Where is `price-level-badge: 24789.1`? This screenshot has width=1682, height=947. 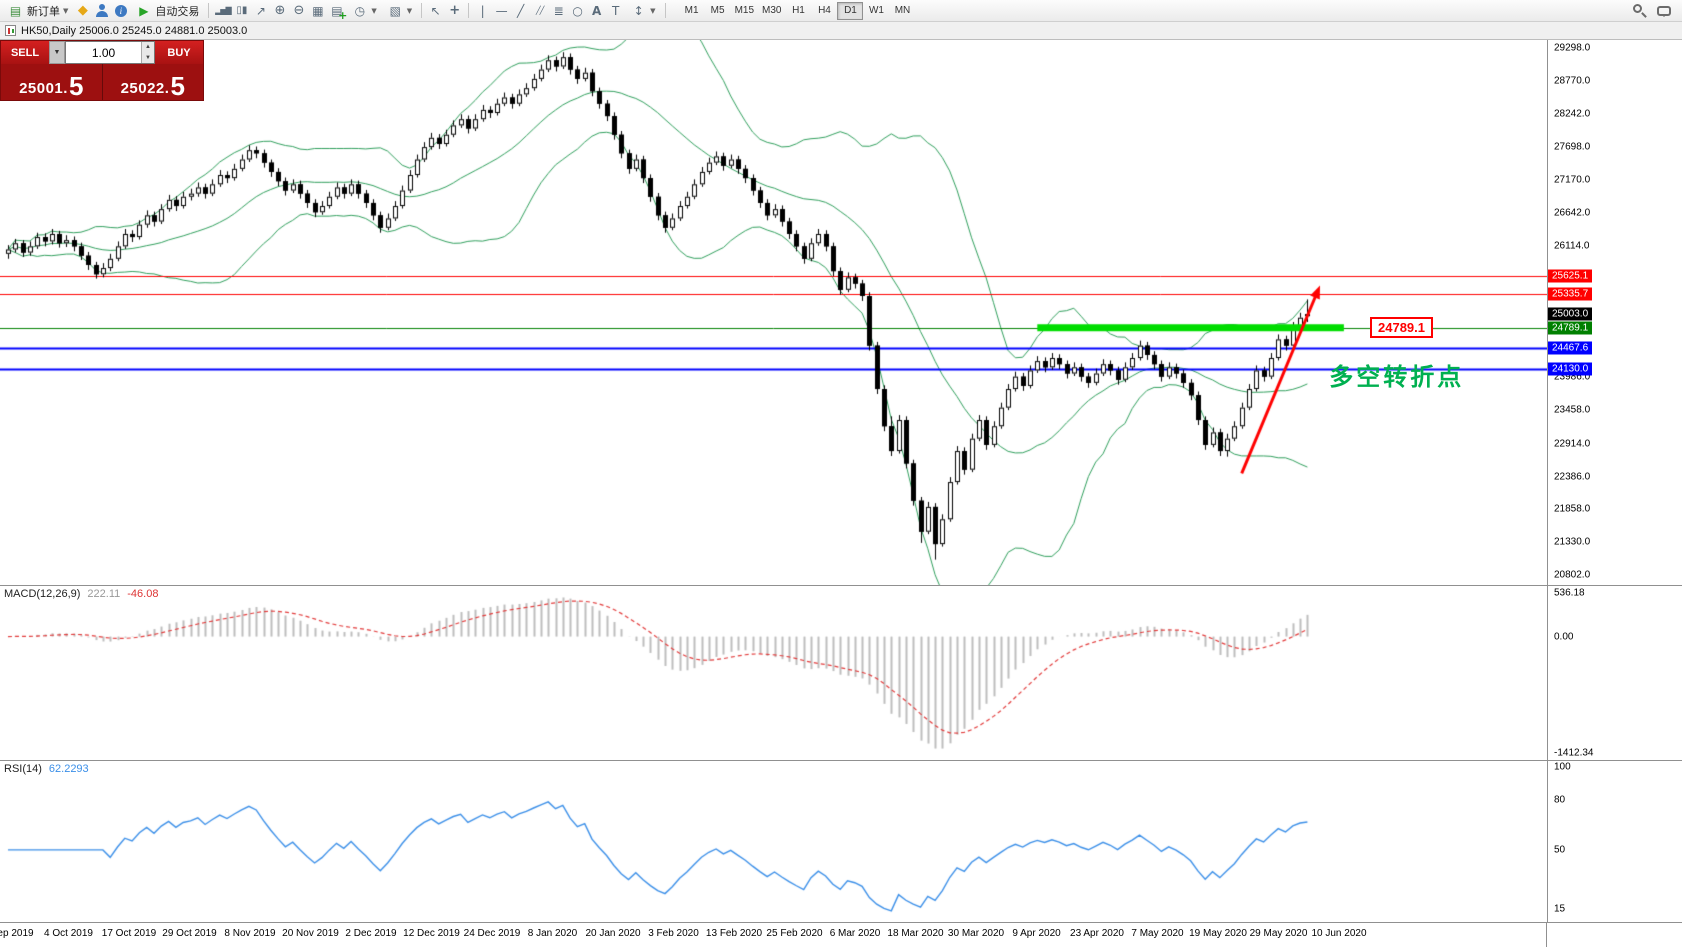
price-level-badge: 24789.1 is located at coordinates (1570, 328).